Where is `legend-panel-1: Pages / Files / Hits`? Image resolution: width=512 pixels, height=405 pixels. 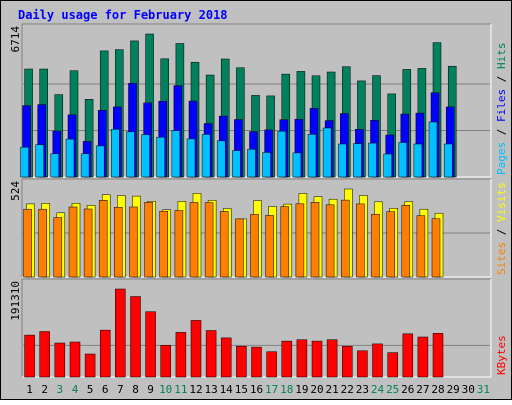 legend-panel-1: Pages / Files / Hits is located at coordinates (501, 109).